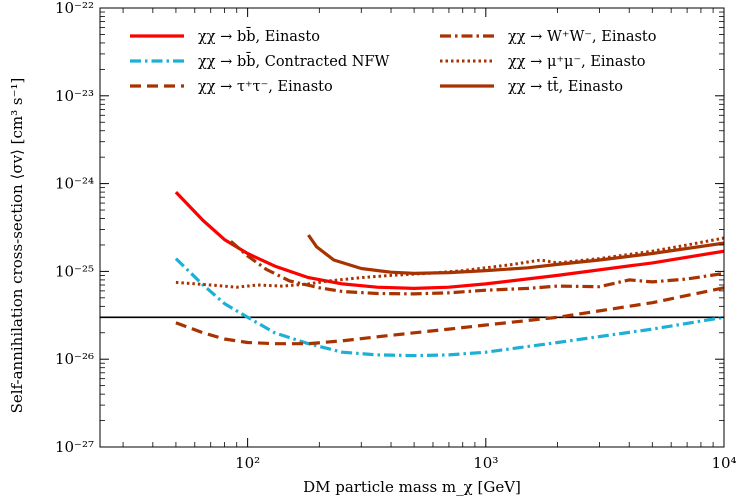  I want to click on y-tick-label: 10⁻²³, so click(74, 96).